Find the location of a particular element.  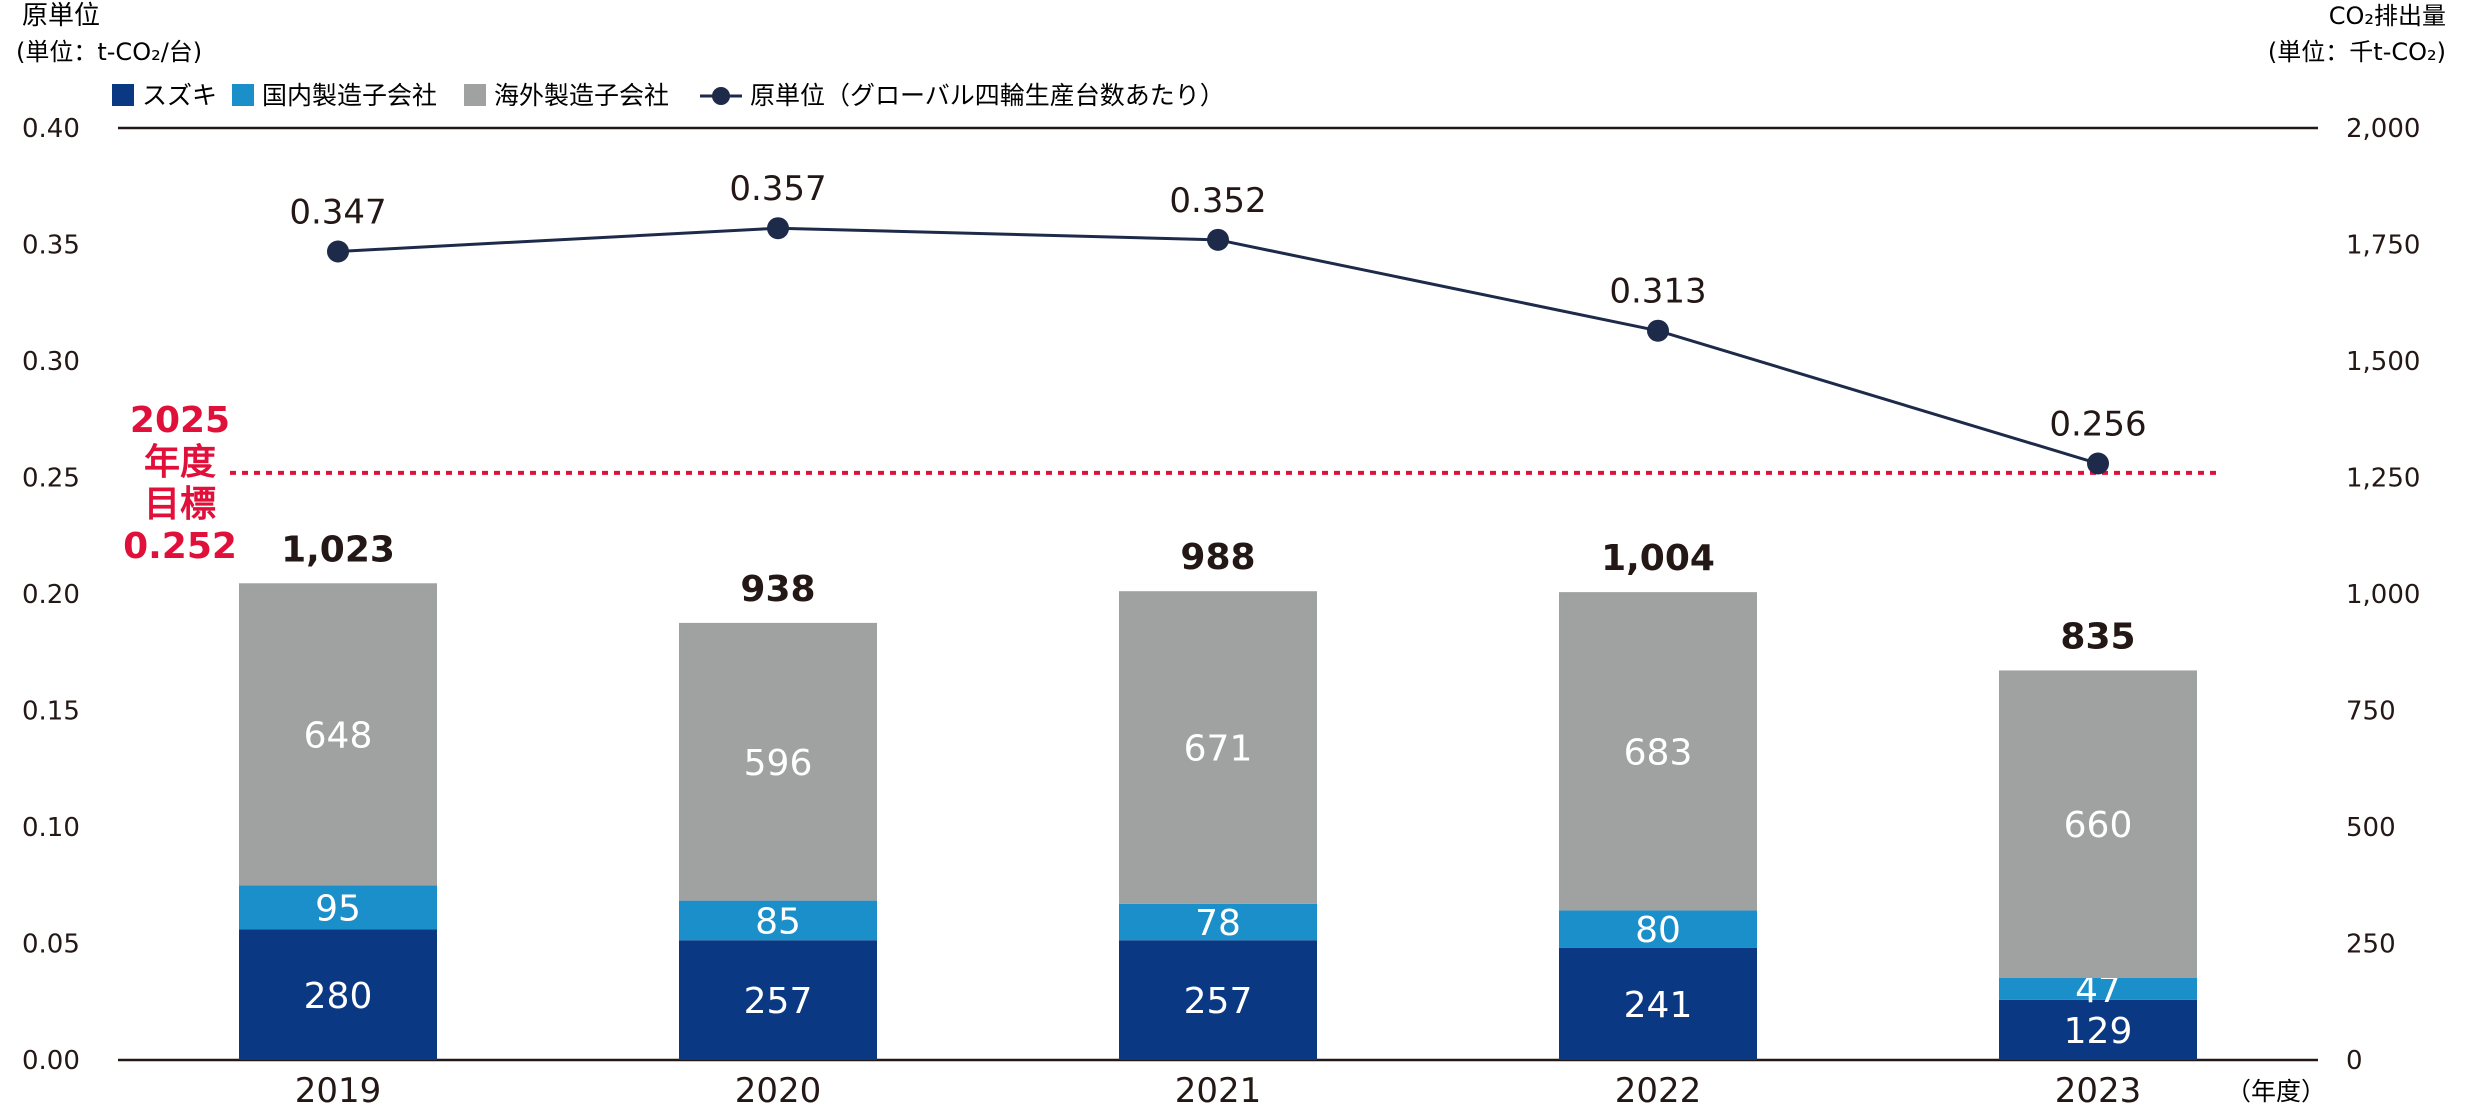

right-axis-title: CO₂排出量 is located at coordinates (2387, 16).